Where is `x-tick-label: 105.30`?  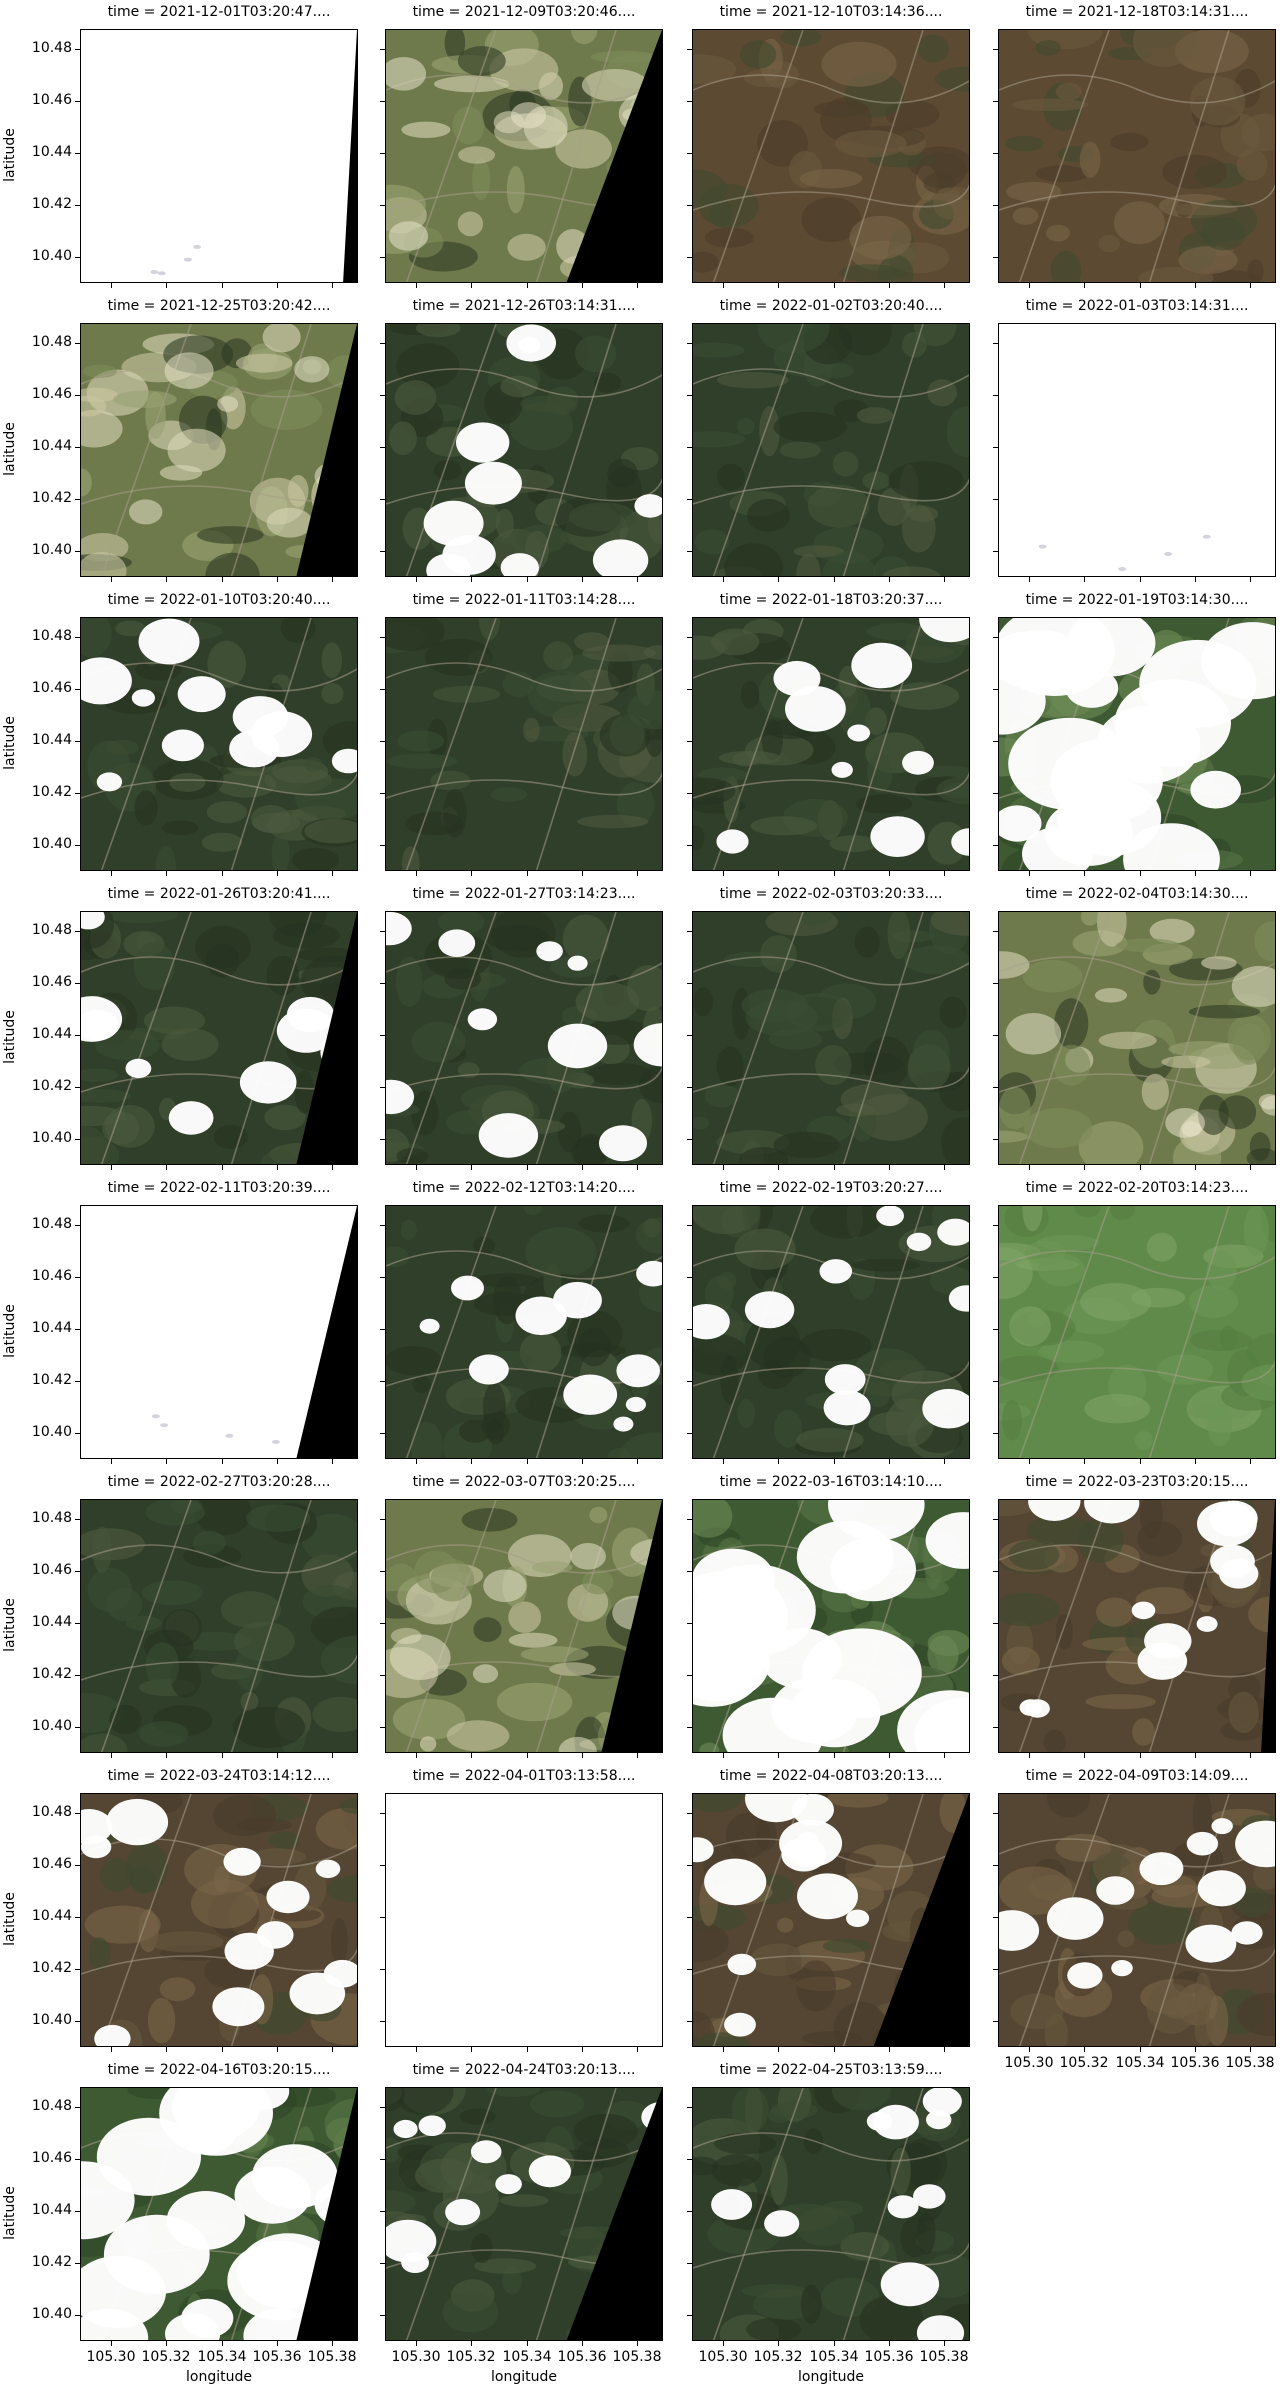
x-tick-label: 105.30 is located at coordinates (416, 2357).